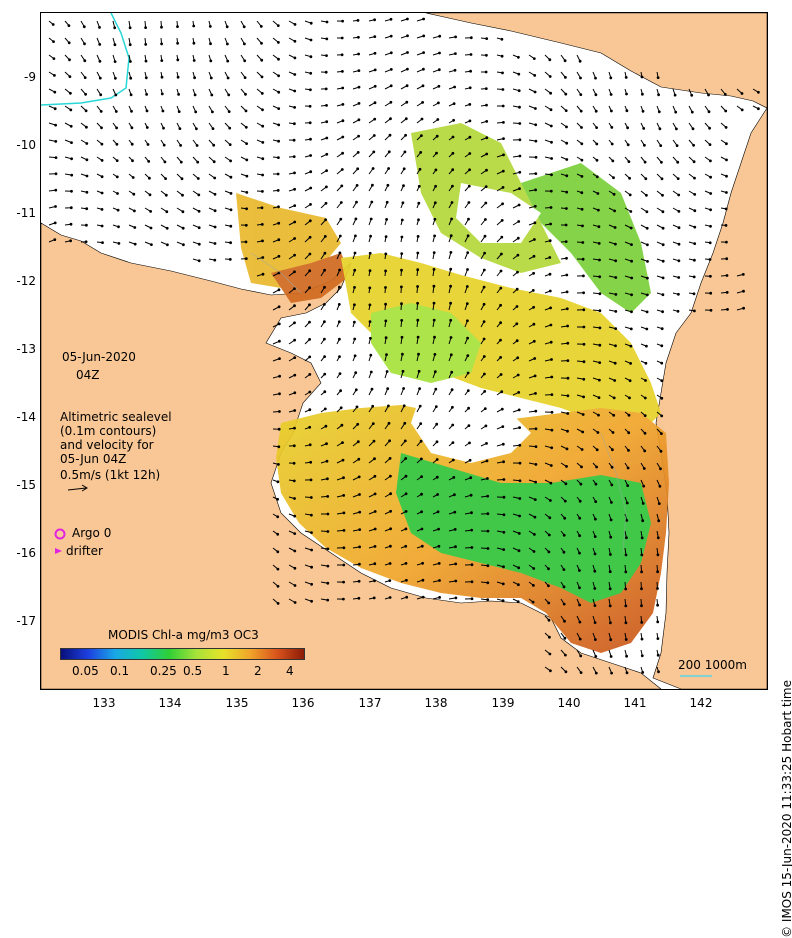  I want to click on lat-tick: -13, so click(20, 349).